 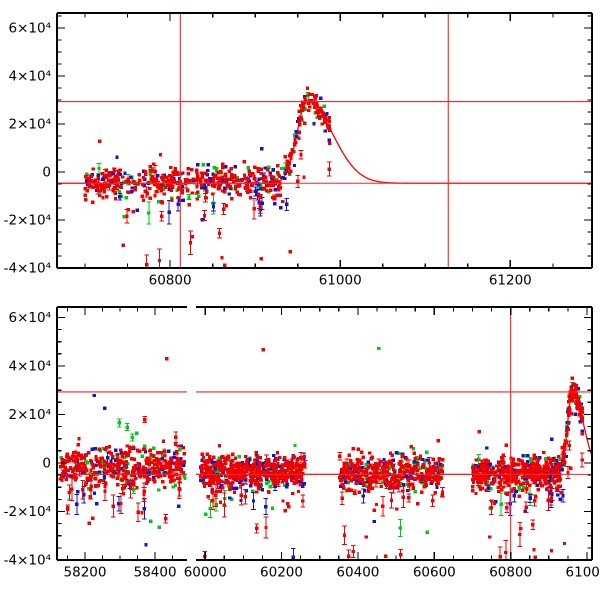 I want to click on svg-text: 58200, so click(x=85, y=573).